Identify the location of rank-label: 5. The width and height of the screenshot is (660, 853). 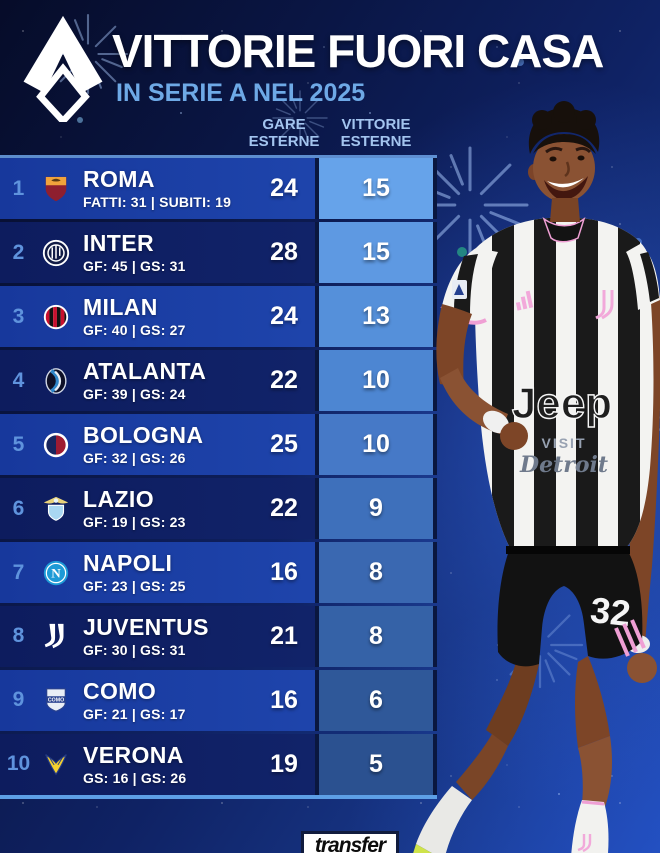
(18, 444).